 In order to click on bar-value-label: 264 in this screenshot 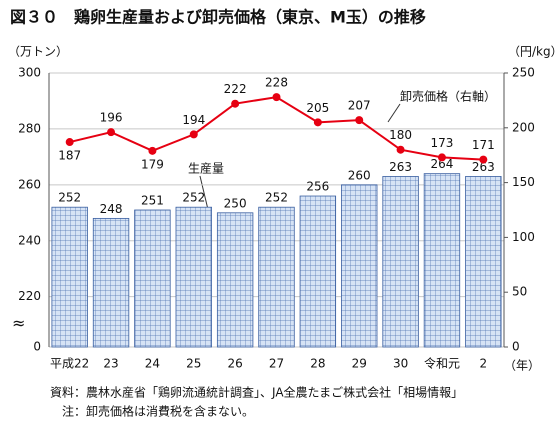, I will do `click(442, 164)`.